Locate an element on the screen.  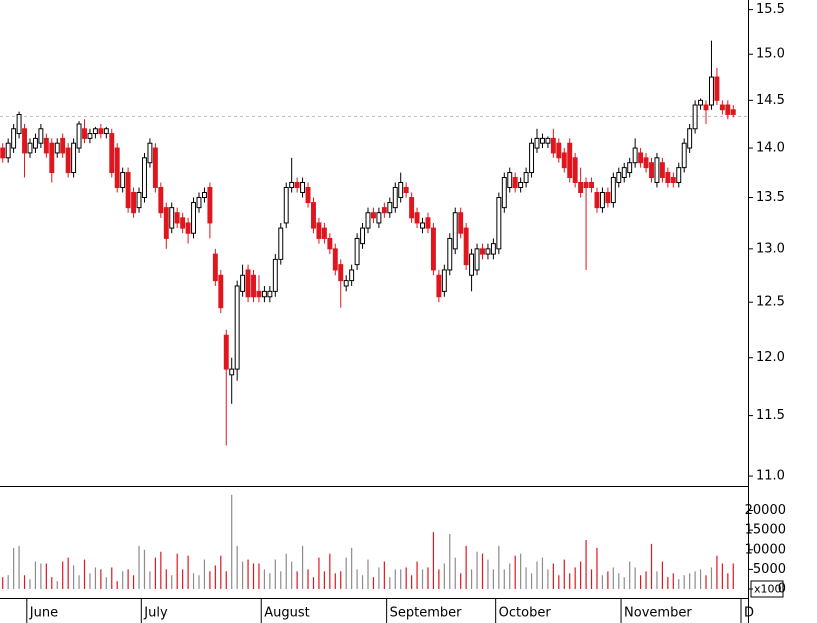
price-tick-label: 15.5 is located at coordinates (770, 9).